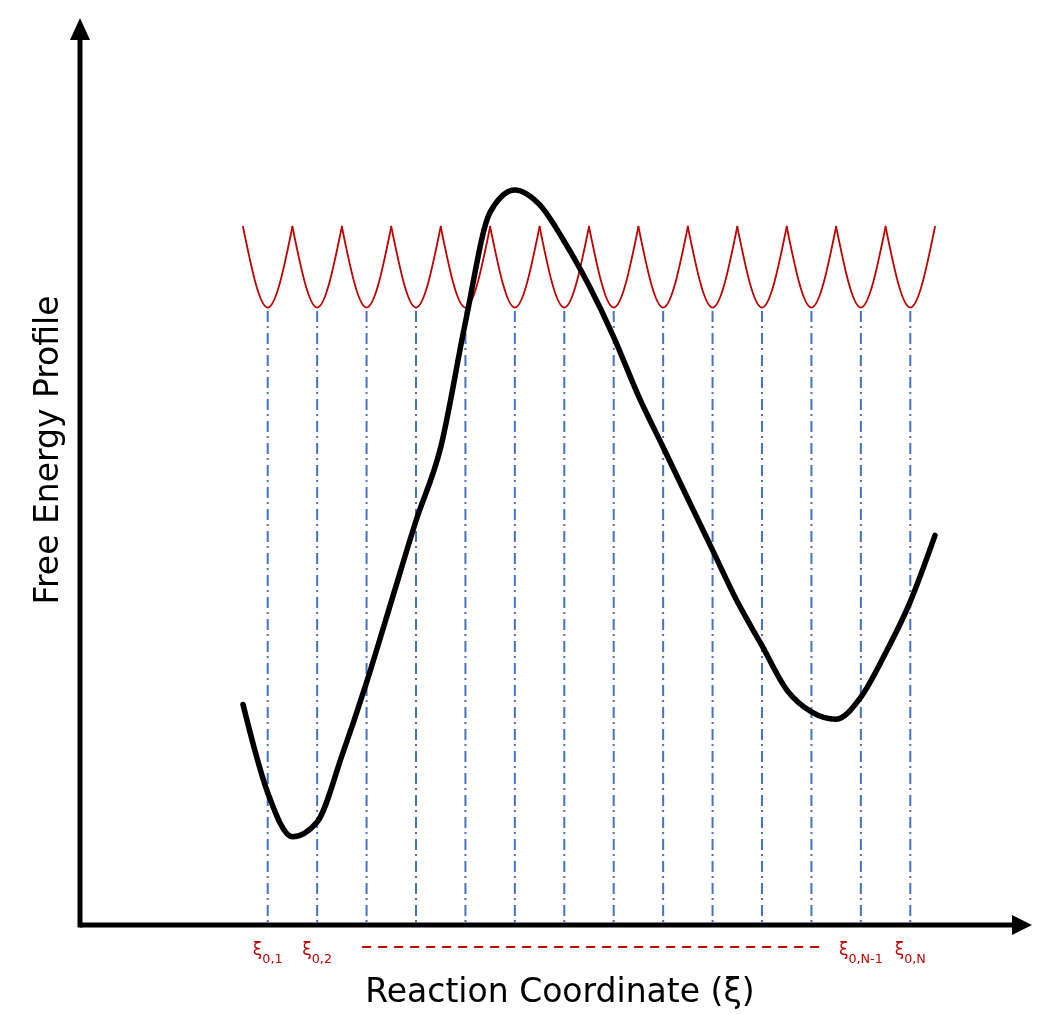 Image resolution: width=1037 pixels, height=1014 pixels. What do you see at coordinates (46, 450) in the screenshot?
I see `y-axis-title: Free Energy Profile` at bounding box center [46, 450].